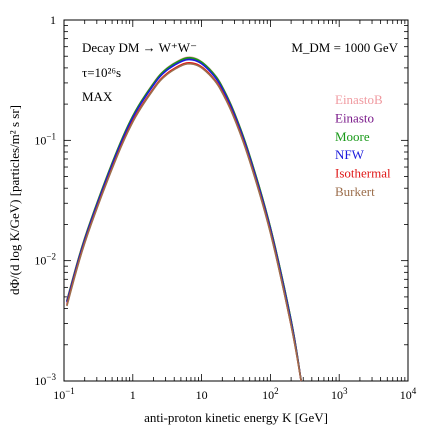 The width and height of the screenshot is (426, 431). Describe the element at coordinates (133, 395) in the screenshot. I see `x-tick-label: 1` at that location.